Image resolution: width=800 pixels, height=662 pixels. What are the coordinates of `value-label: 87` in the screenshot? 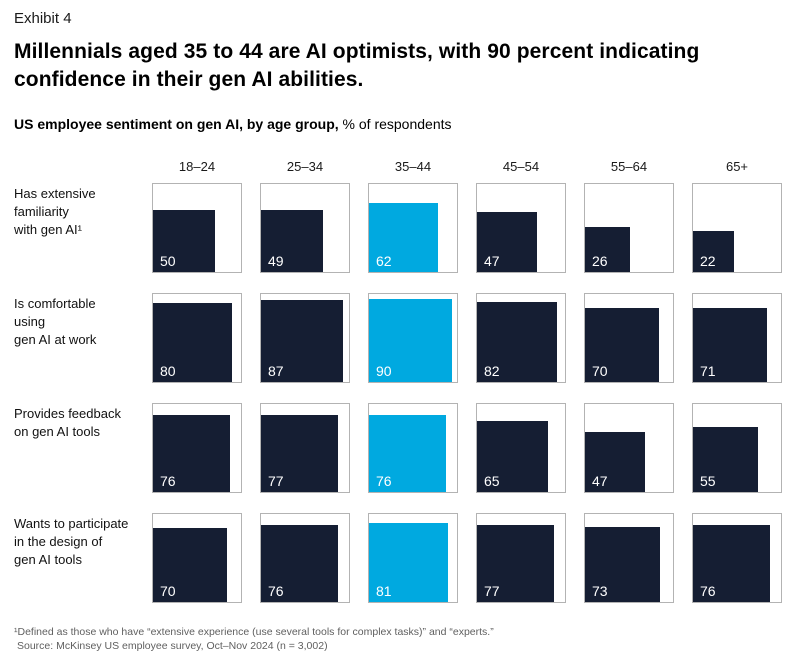 It's located at (276, 371).